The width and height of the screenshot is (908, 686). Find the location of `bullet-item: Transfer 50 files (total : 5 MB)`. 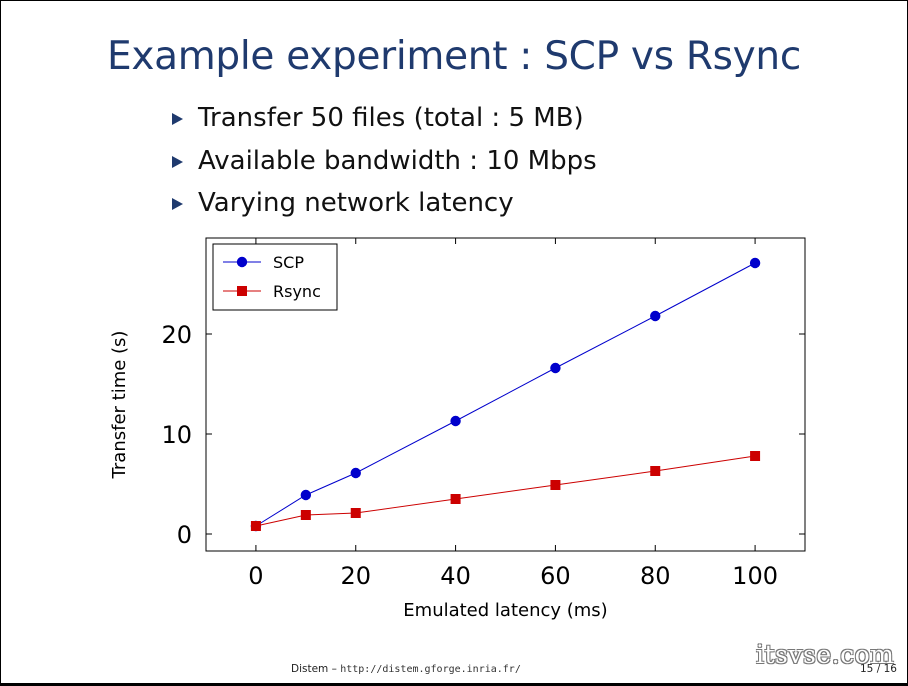

bullet-item: Transfer 50 files (total : 5 MB) is located at coordinates (384, 118).